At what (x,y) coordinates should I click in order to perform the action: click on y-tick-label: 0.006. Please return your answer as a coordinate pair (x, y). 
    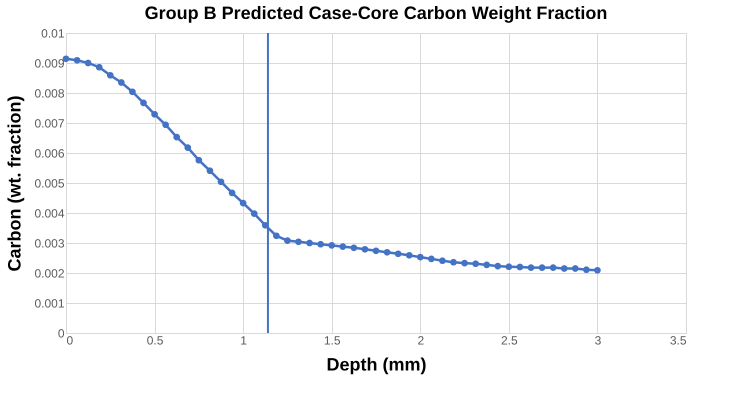
    Looking at the image, I should click on (49, 153).